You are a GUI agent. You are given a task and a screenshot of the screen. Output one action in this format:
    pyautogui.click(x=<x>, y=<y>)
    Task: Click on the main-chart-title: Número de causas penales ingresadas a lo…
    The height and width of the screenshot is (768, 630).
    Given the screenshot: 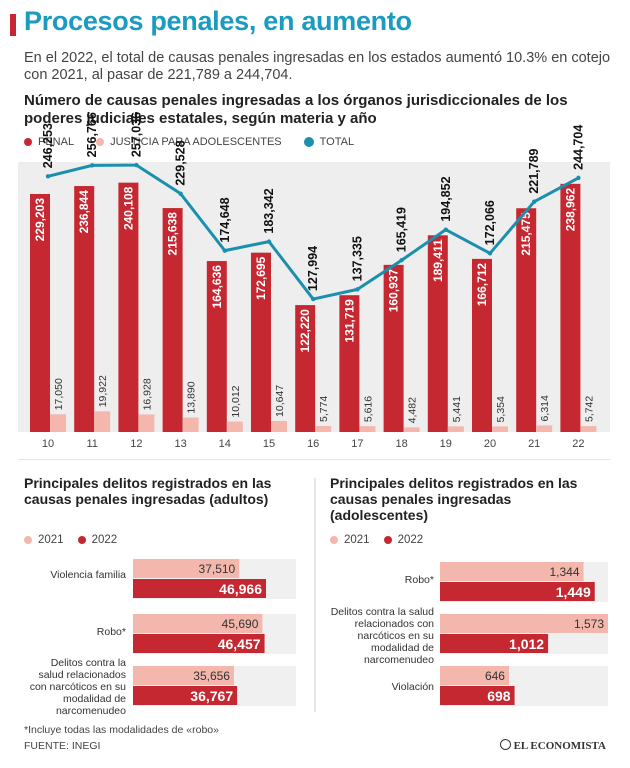 What is the action you would take?
    pyautogui.click(x=296, y=109)
    